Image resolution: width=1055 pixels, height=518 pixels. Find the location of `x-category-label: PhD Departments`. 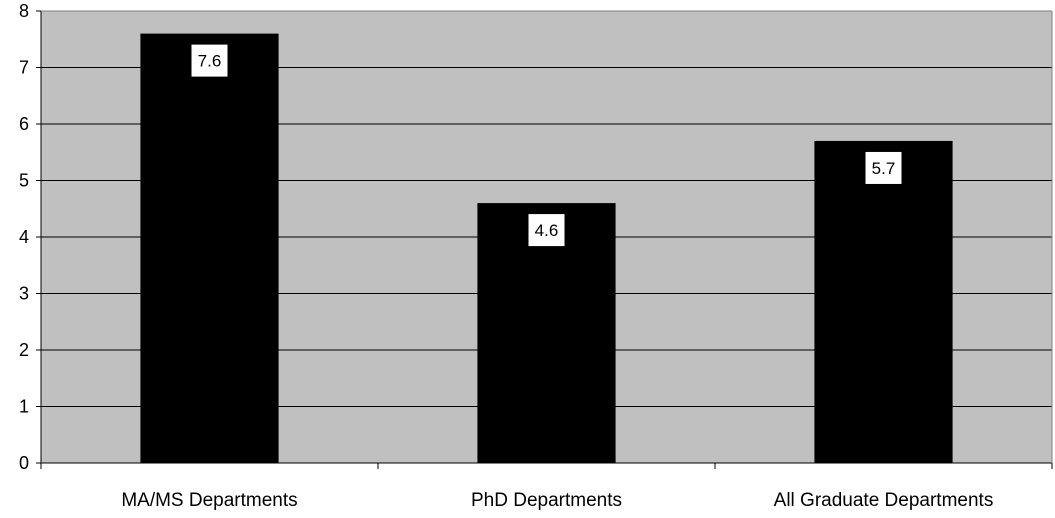

x-category-label: PhD Departments is located at coordinates (546, 500).